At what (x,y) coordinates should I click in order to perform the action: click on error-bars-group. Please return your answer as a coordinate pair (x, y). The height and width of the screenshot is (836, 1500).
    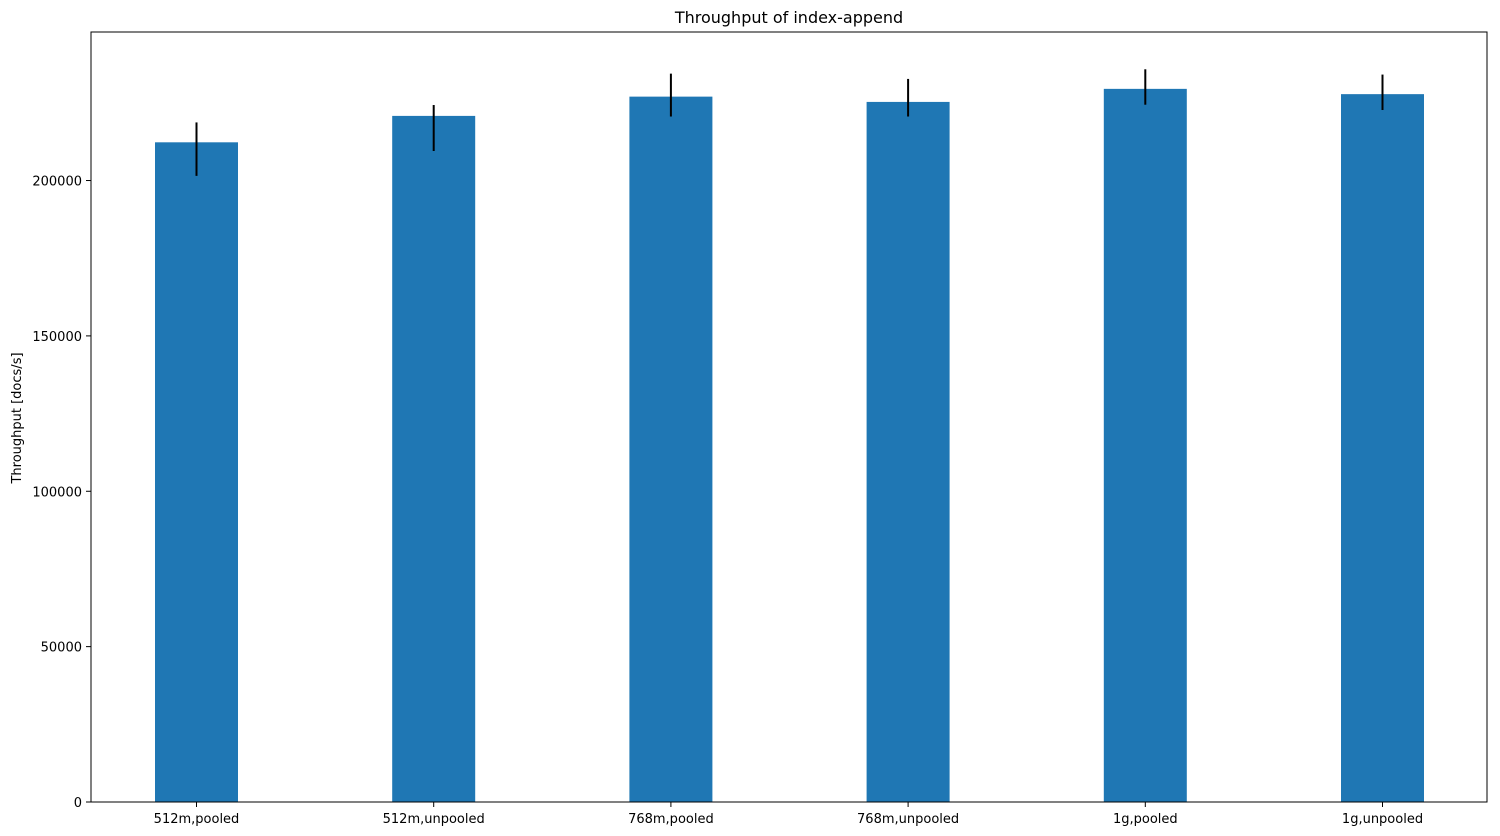
    Looking at the image, I should click on (789, 122).